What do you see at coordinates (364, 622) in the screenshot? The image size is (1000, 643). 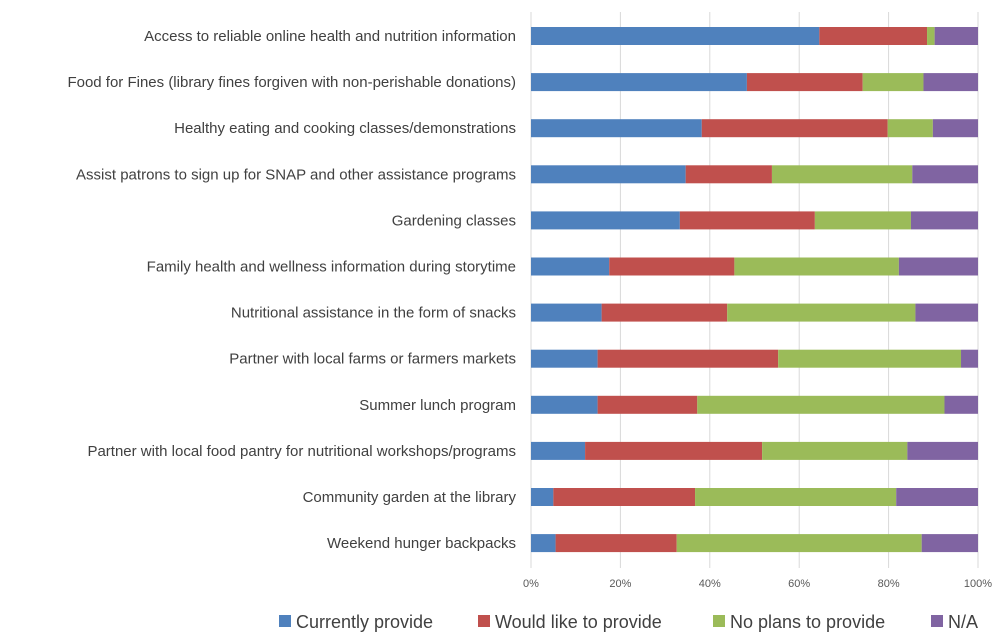 I see `legend-label: Currently provide` at bounding box center [364, 622].